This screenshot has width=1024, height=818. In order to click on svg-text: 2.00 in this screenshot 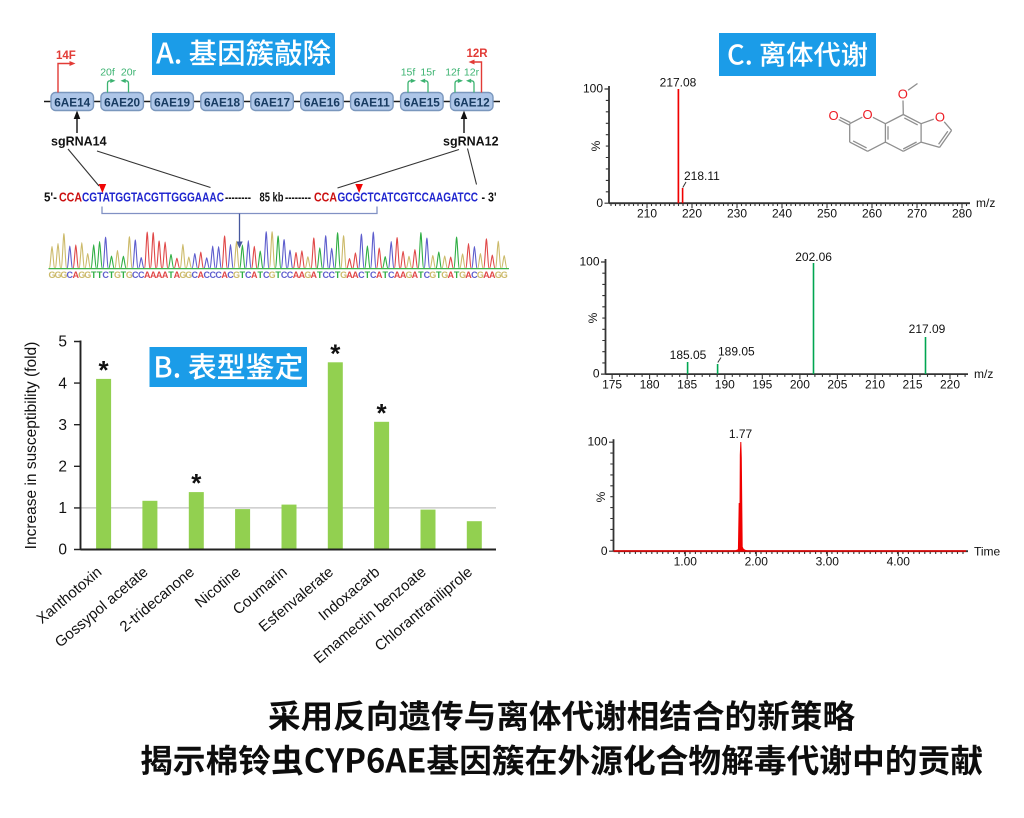, I will do `click(757, 562)`.